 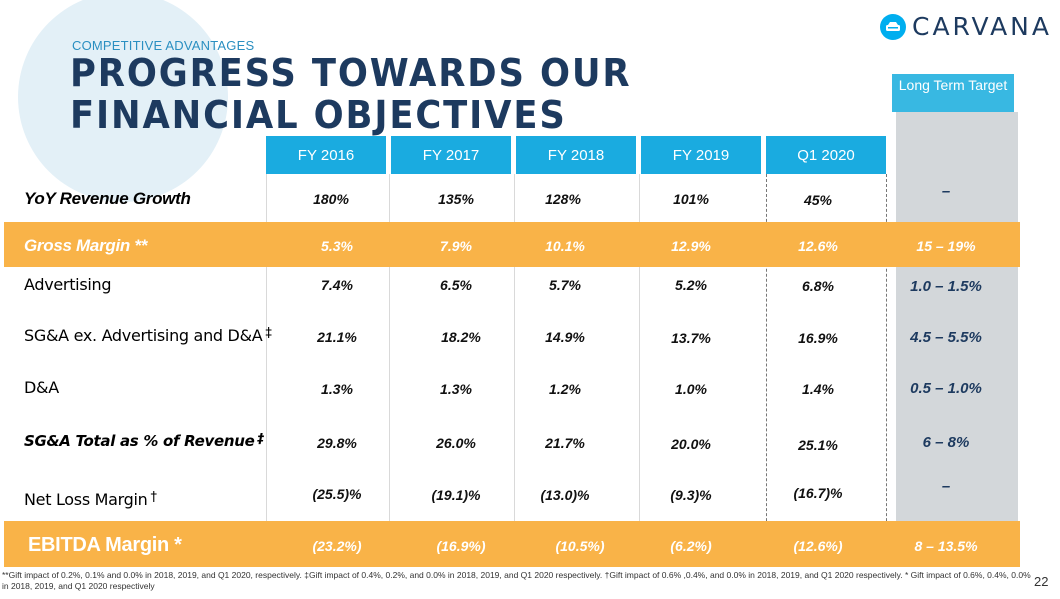 I want to click on table-cell: 5.2%, so click(x=691, y=285).